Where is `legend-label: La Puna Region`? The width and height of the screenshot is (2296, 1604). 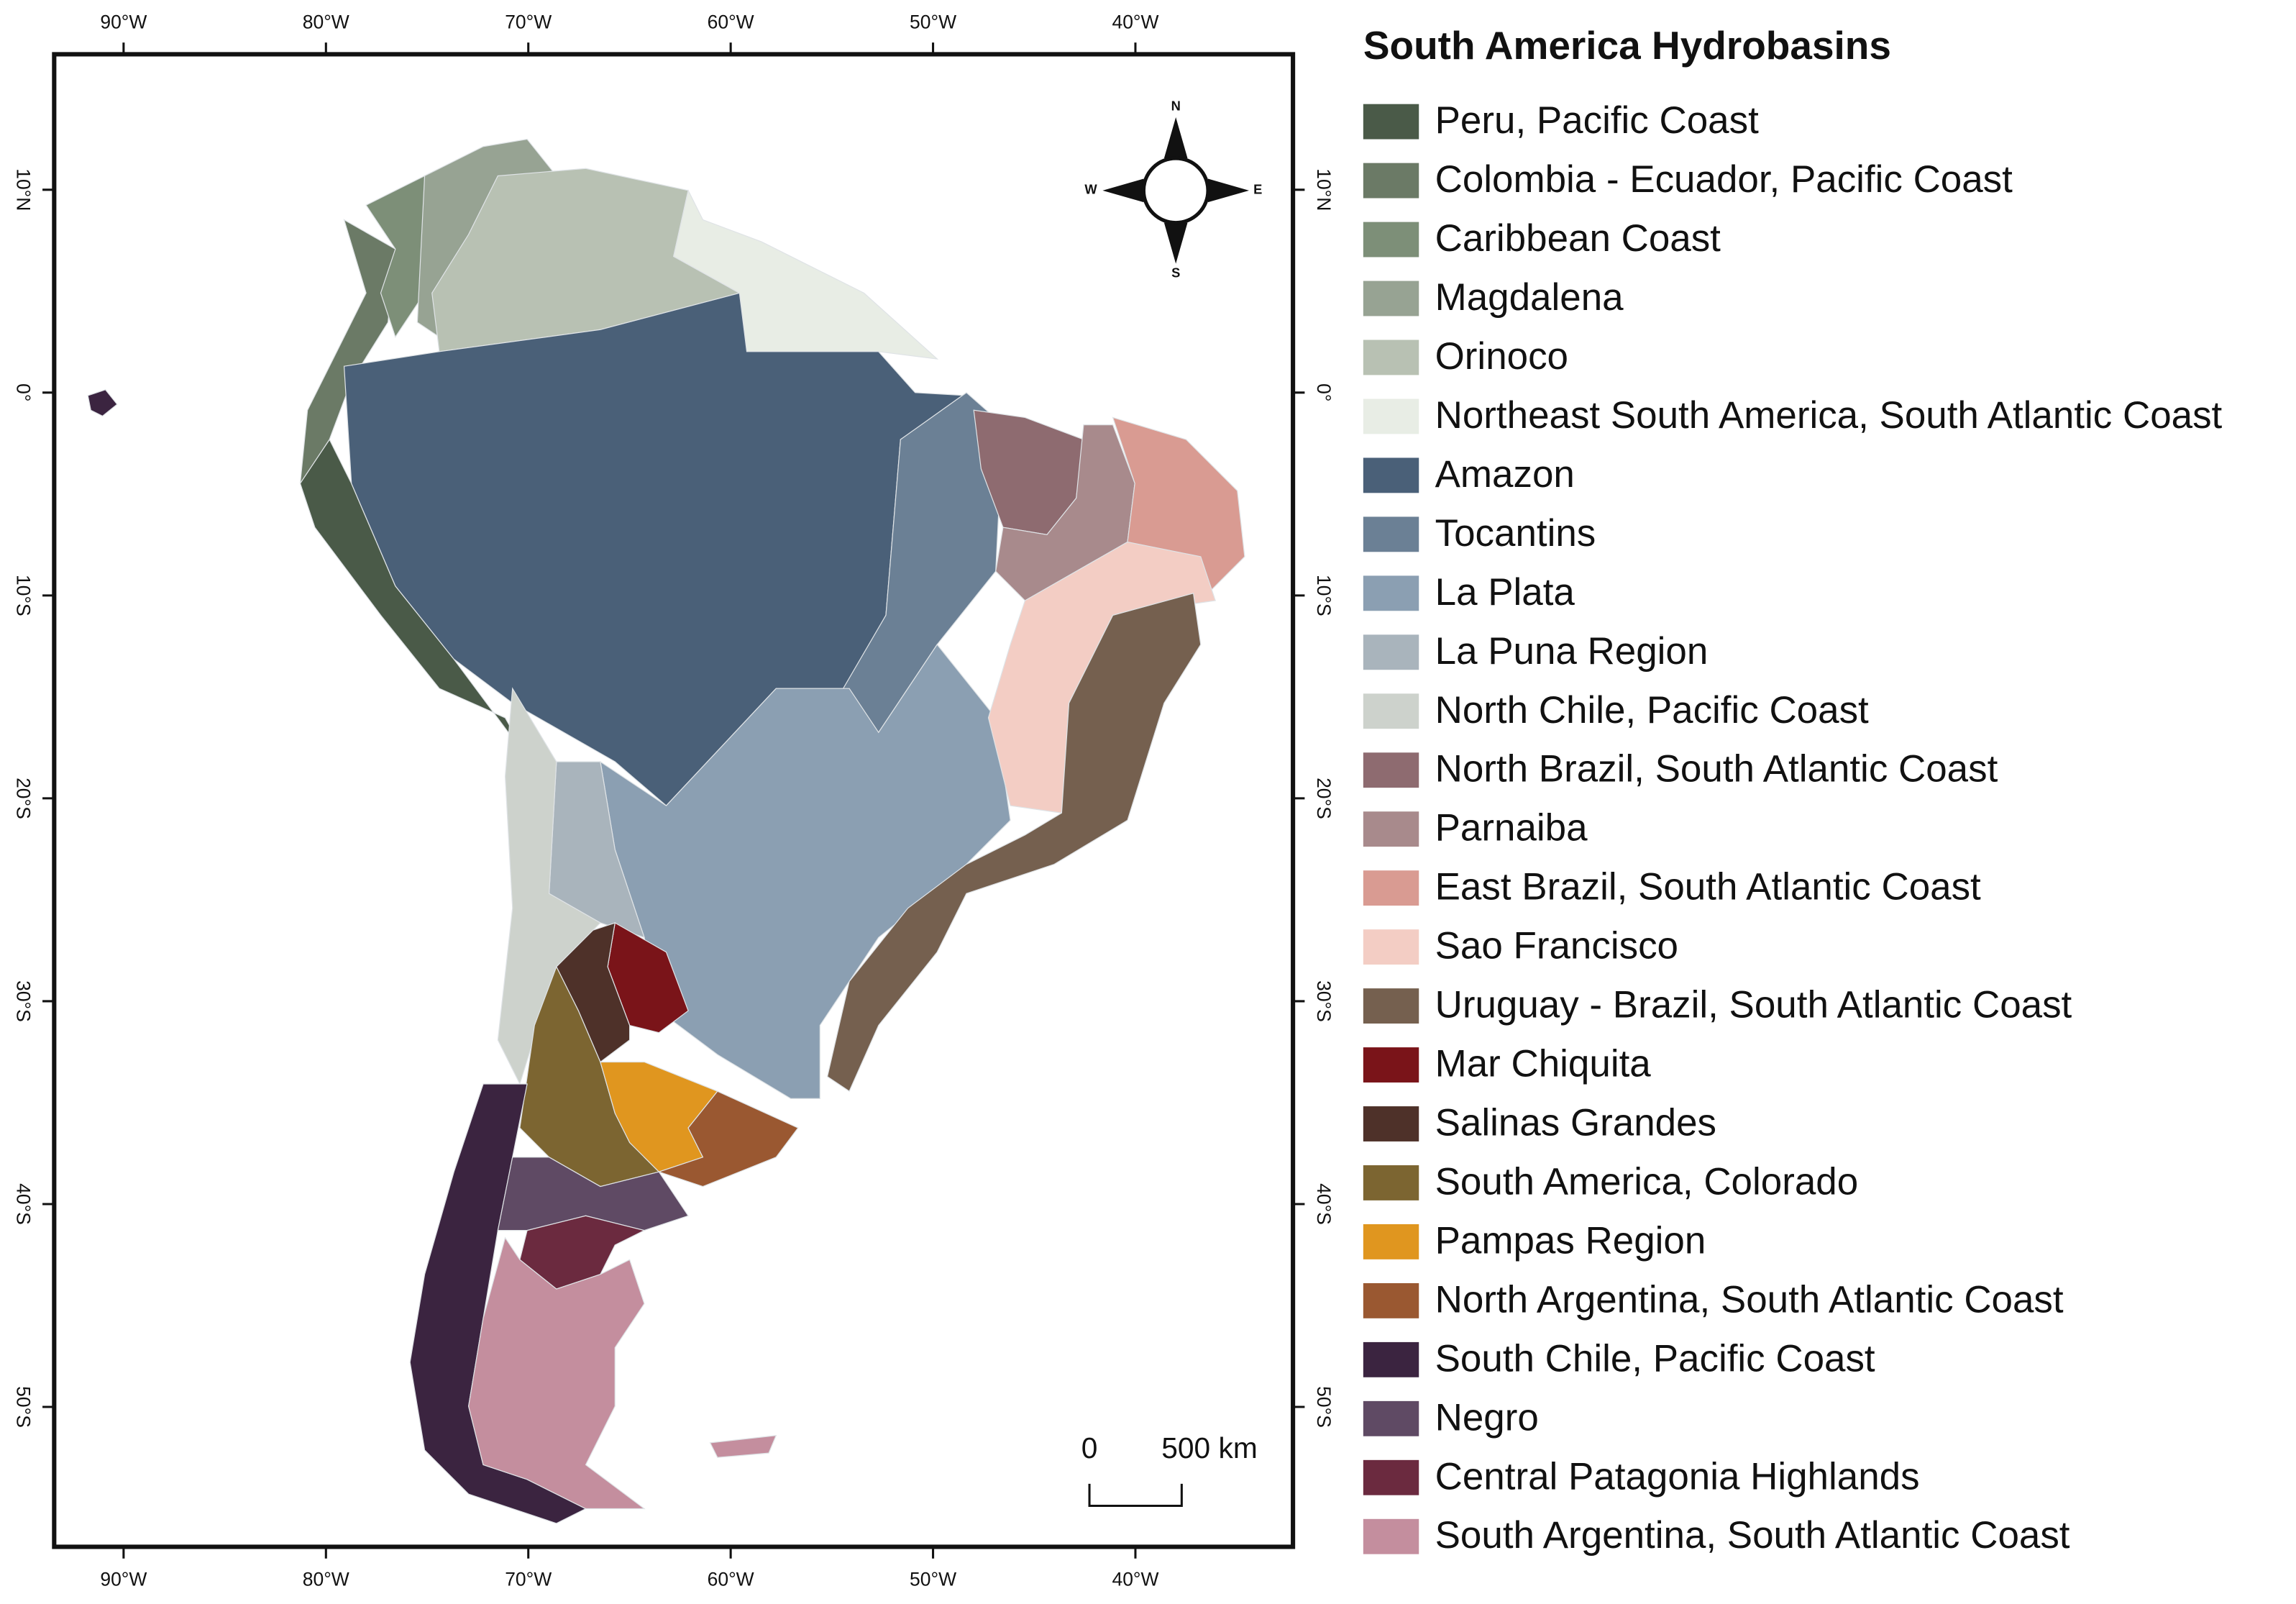
legend-label: La Puna Region is located at coordinates (1572, 651).